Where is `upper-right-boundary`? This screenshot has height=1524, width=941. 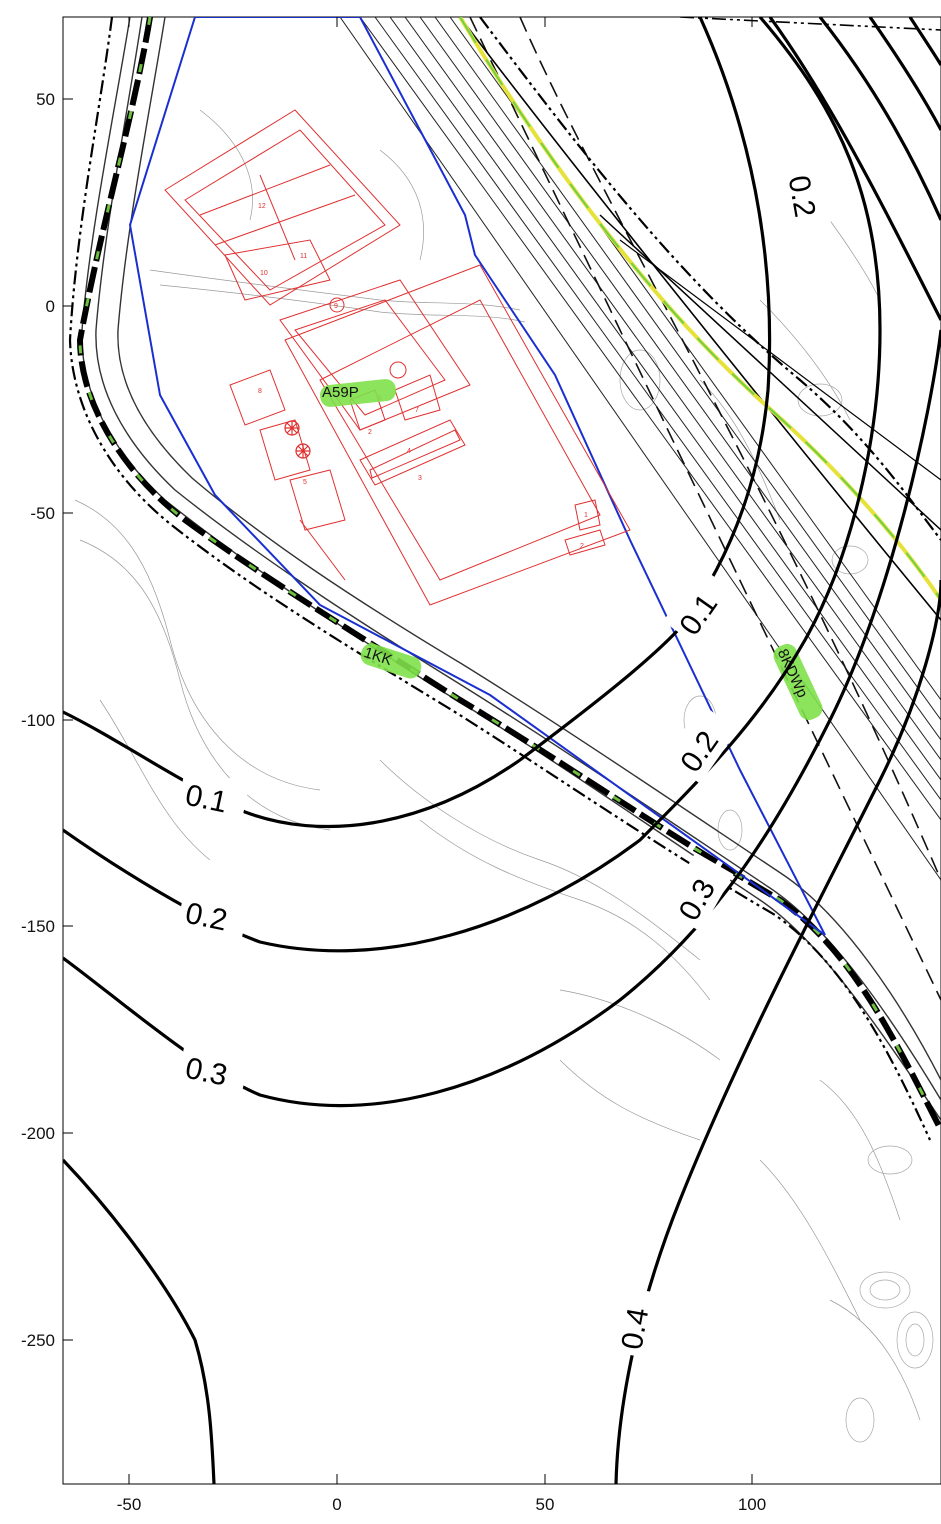
upper-right-boundary is located at coordinates (810, 24).